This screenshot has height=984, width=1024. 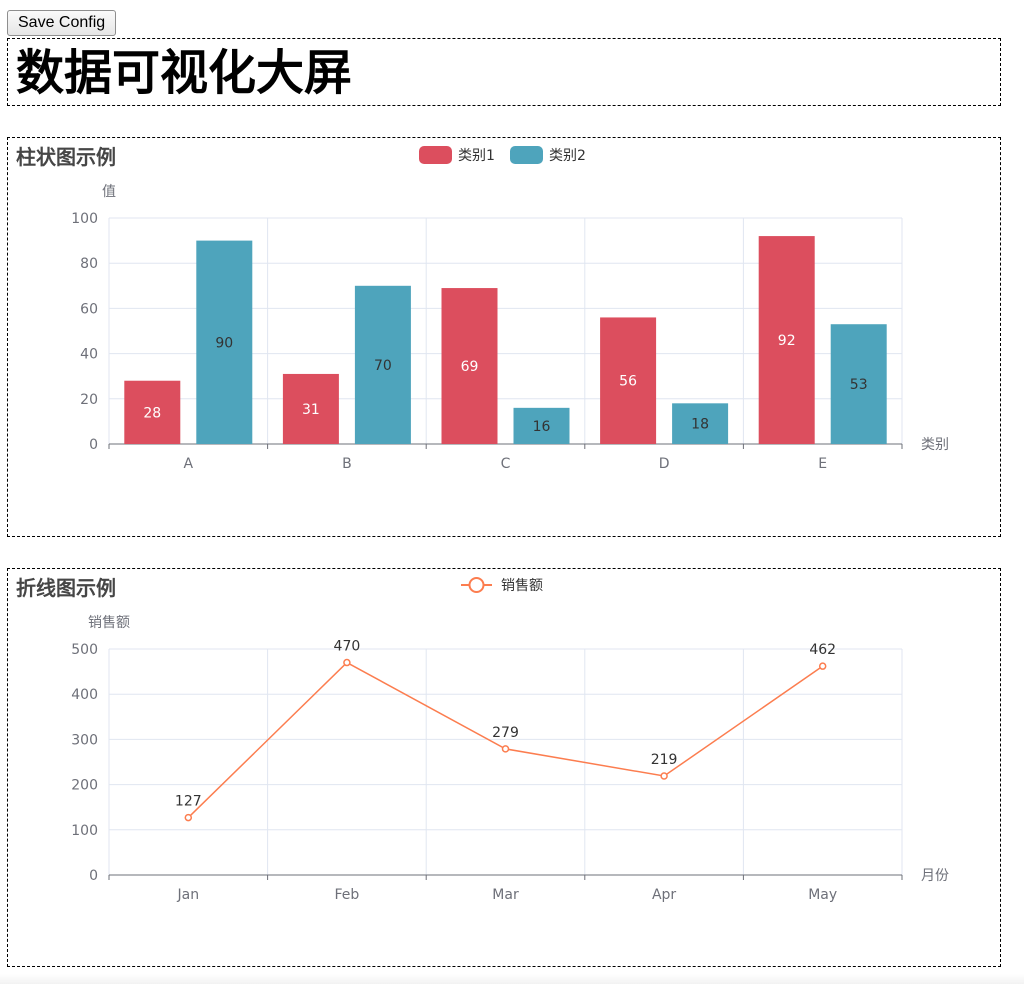 What do you see at coordinates (347, 647) in the screenshot?
I see `point-value-label: 470` at bounding box center [347, 647].